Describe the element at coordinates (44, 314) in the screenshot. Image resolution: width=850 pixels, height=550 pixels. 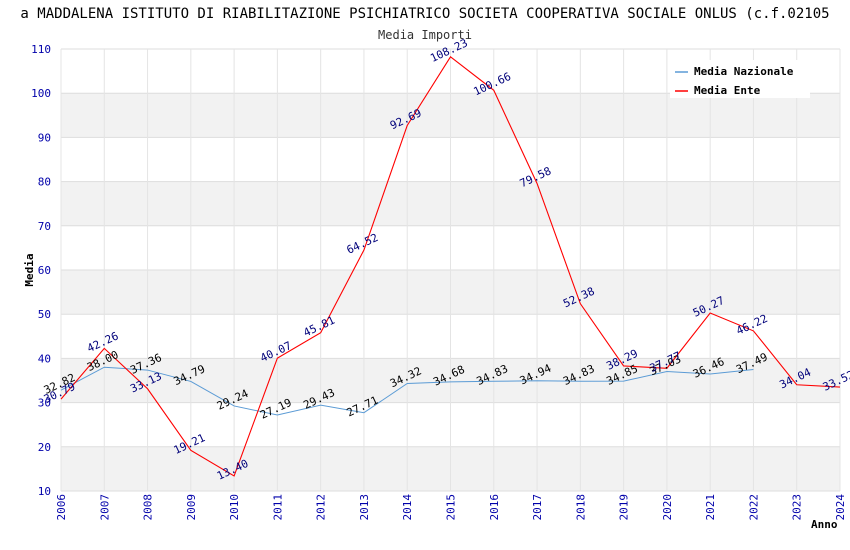
I see `y-tick-label: 50` at that location.